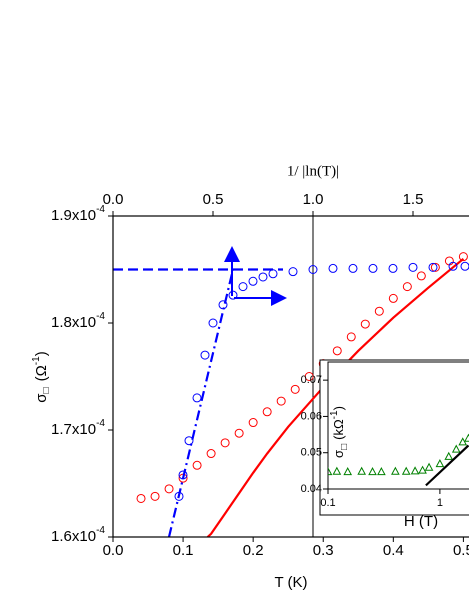  What do you see at coordinates (311, 453) in the screenshot?
I see `y-tick-label: 0.05` at bounding box center [311, 453].